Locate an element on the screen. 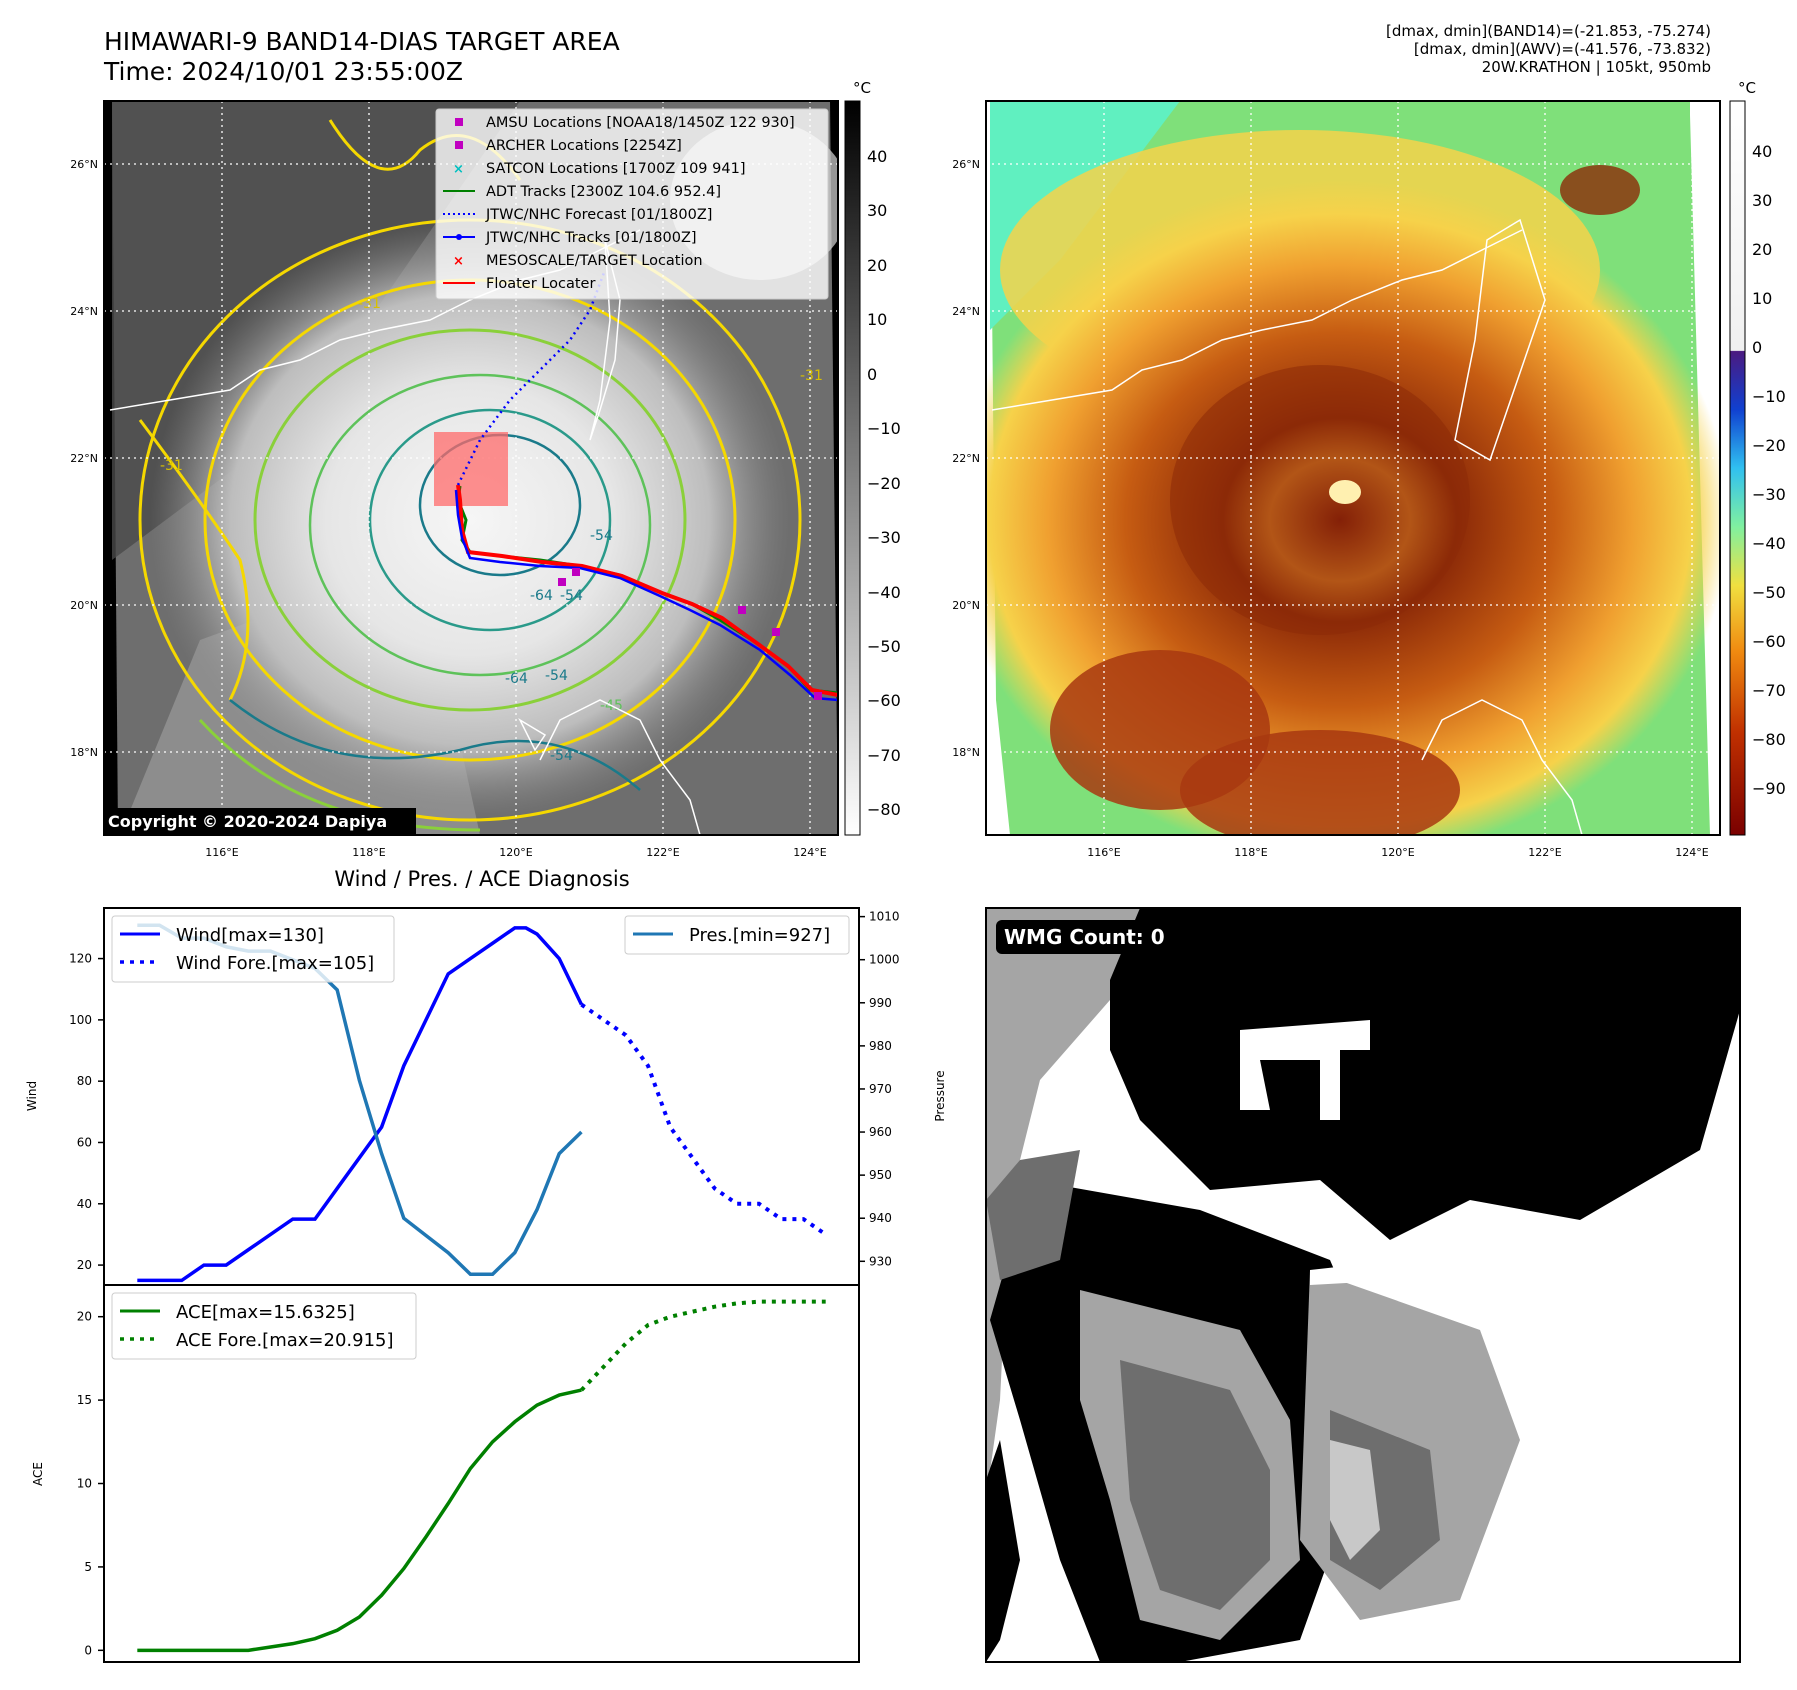 The height and width of the screenshot is (1690, 1797). legend-box is located at coordinates (632, 204).